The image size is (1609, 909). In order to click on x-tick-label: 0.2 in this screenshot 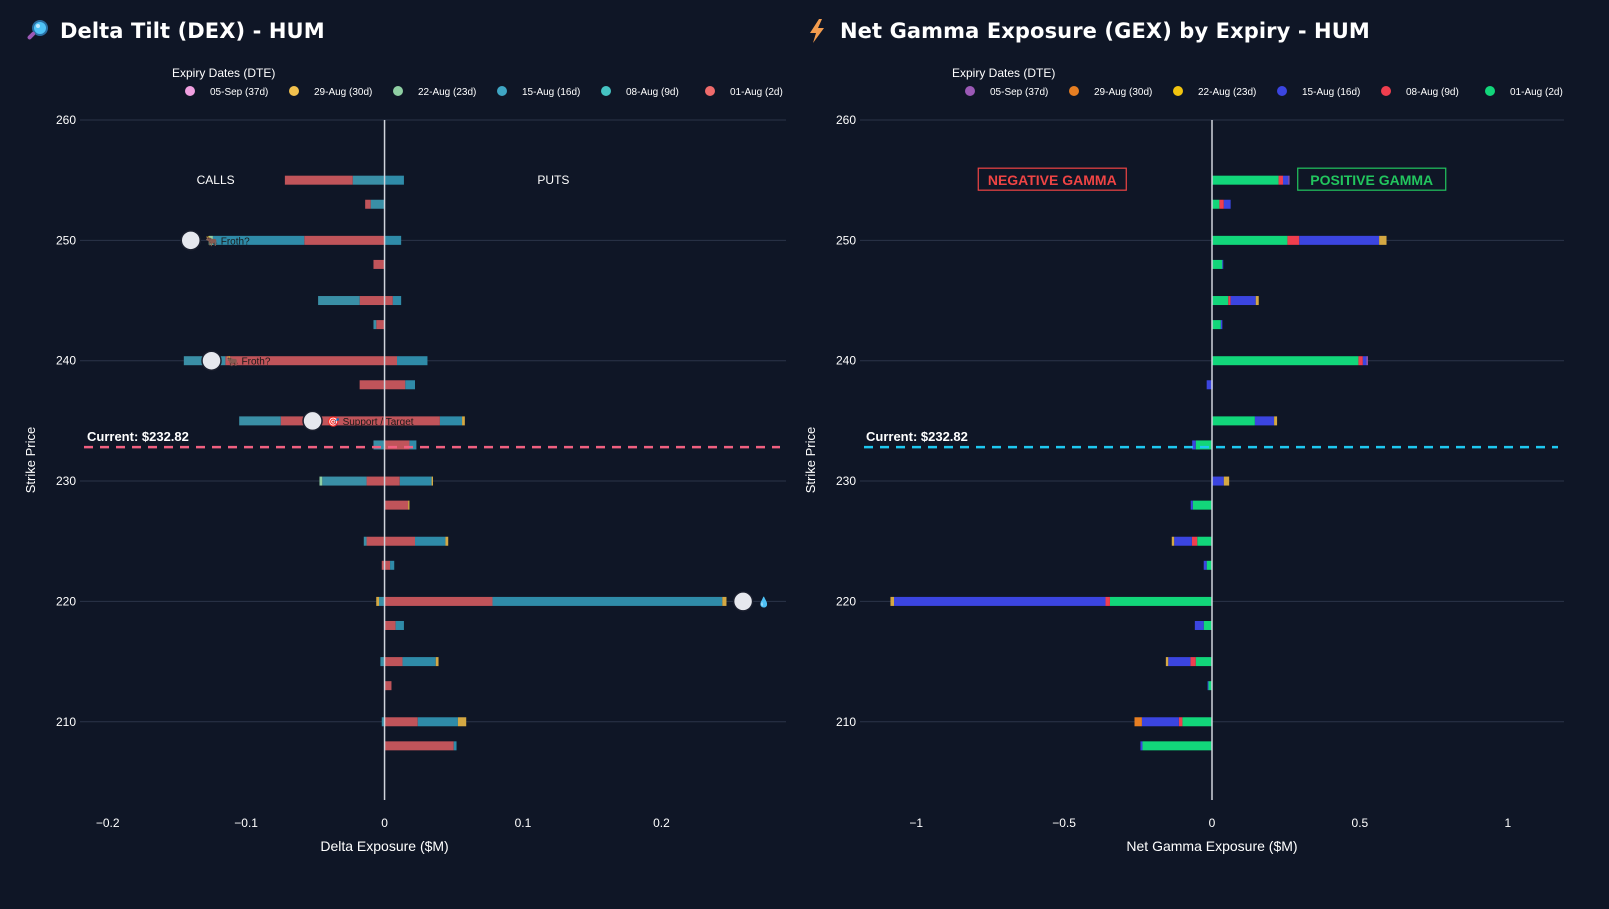, I will do `click(661, 823)`.